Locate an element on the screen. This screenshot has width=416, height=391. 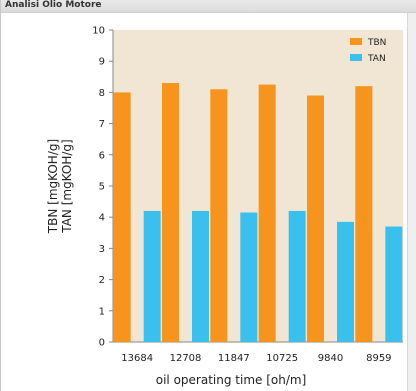
y-axis-title-line-1: TBN [mgKOH/g] is located at coordinates (53, 186).